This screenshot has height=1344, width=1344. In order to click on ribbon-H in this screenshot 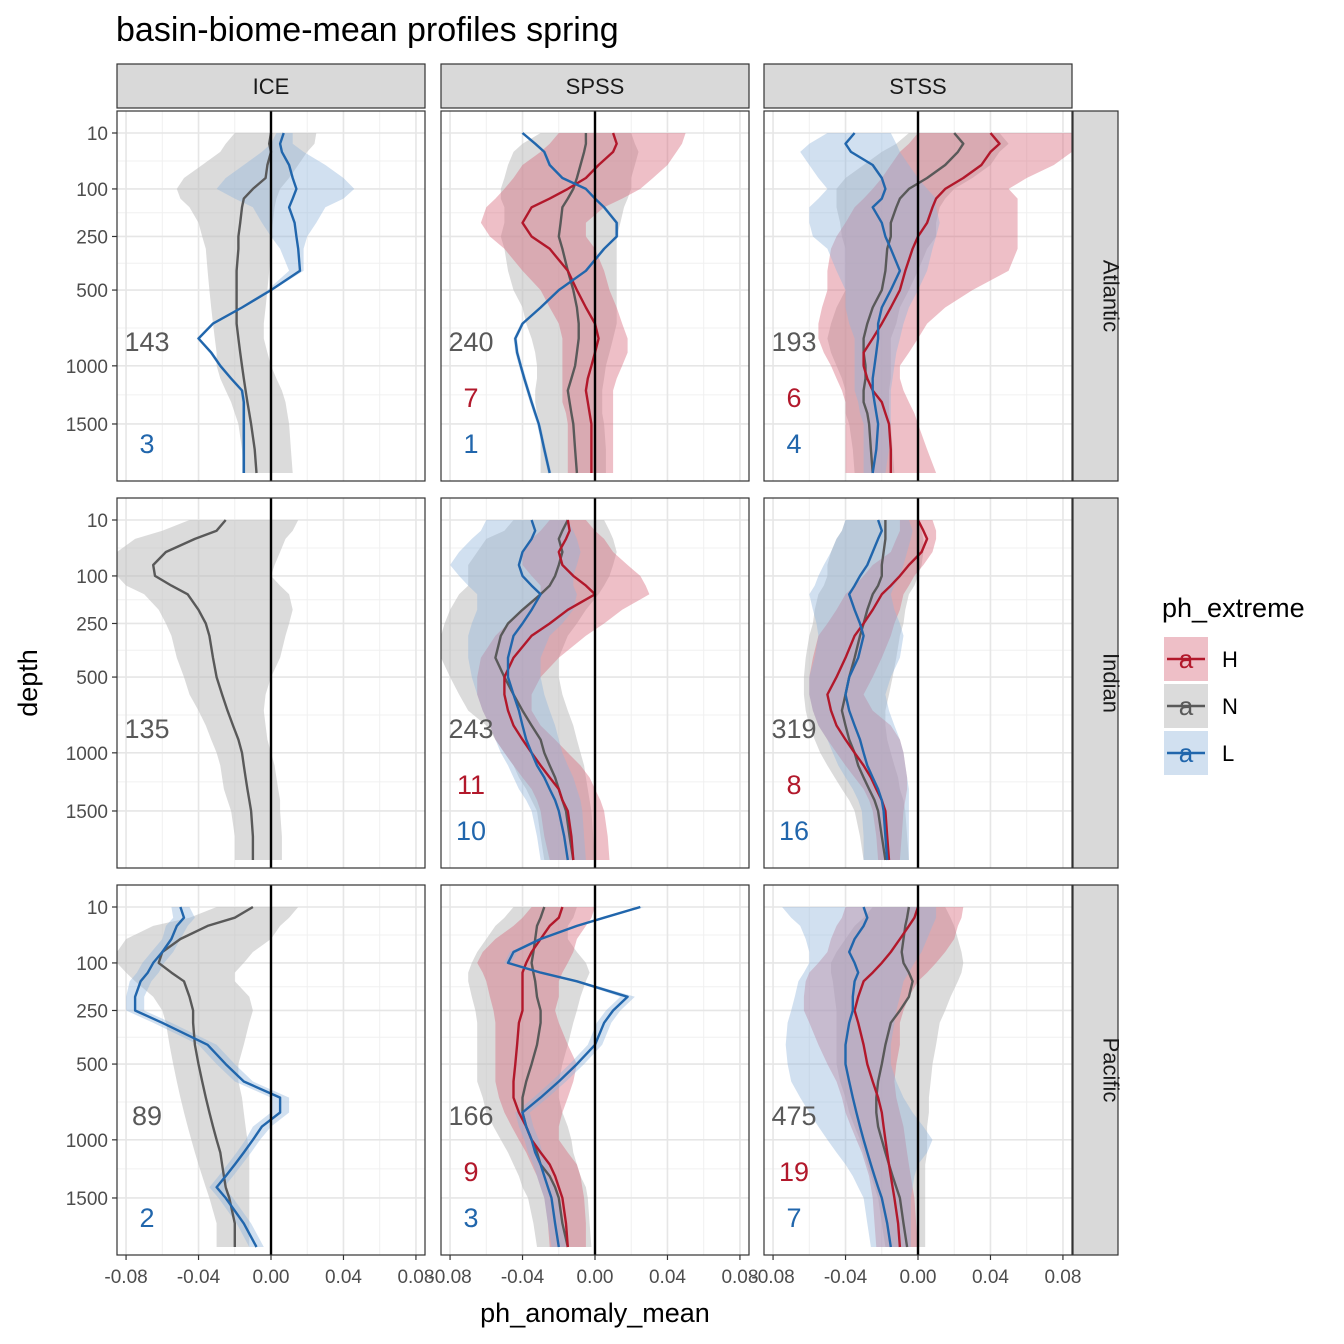, I will do `click(883, 1077)`.